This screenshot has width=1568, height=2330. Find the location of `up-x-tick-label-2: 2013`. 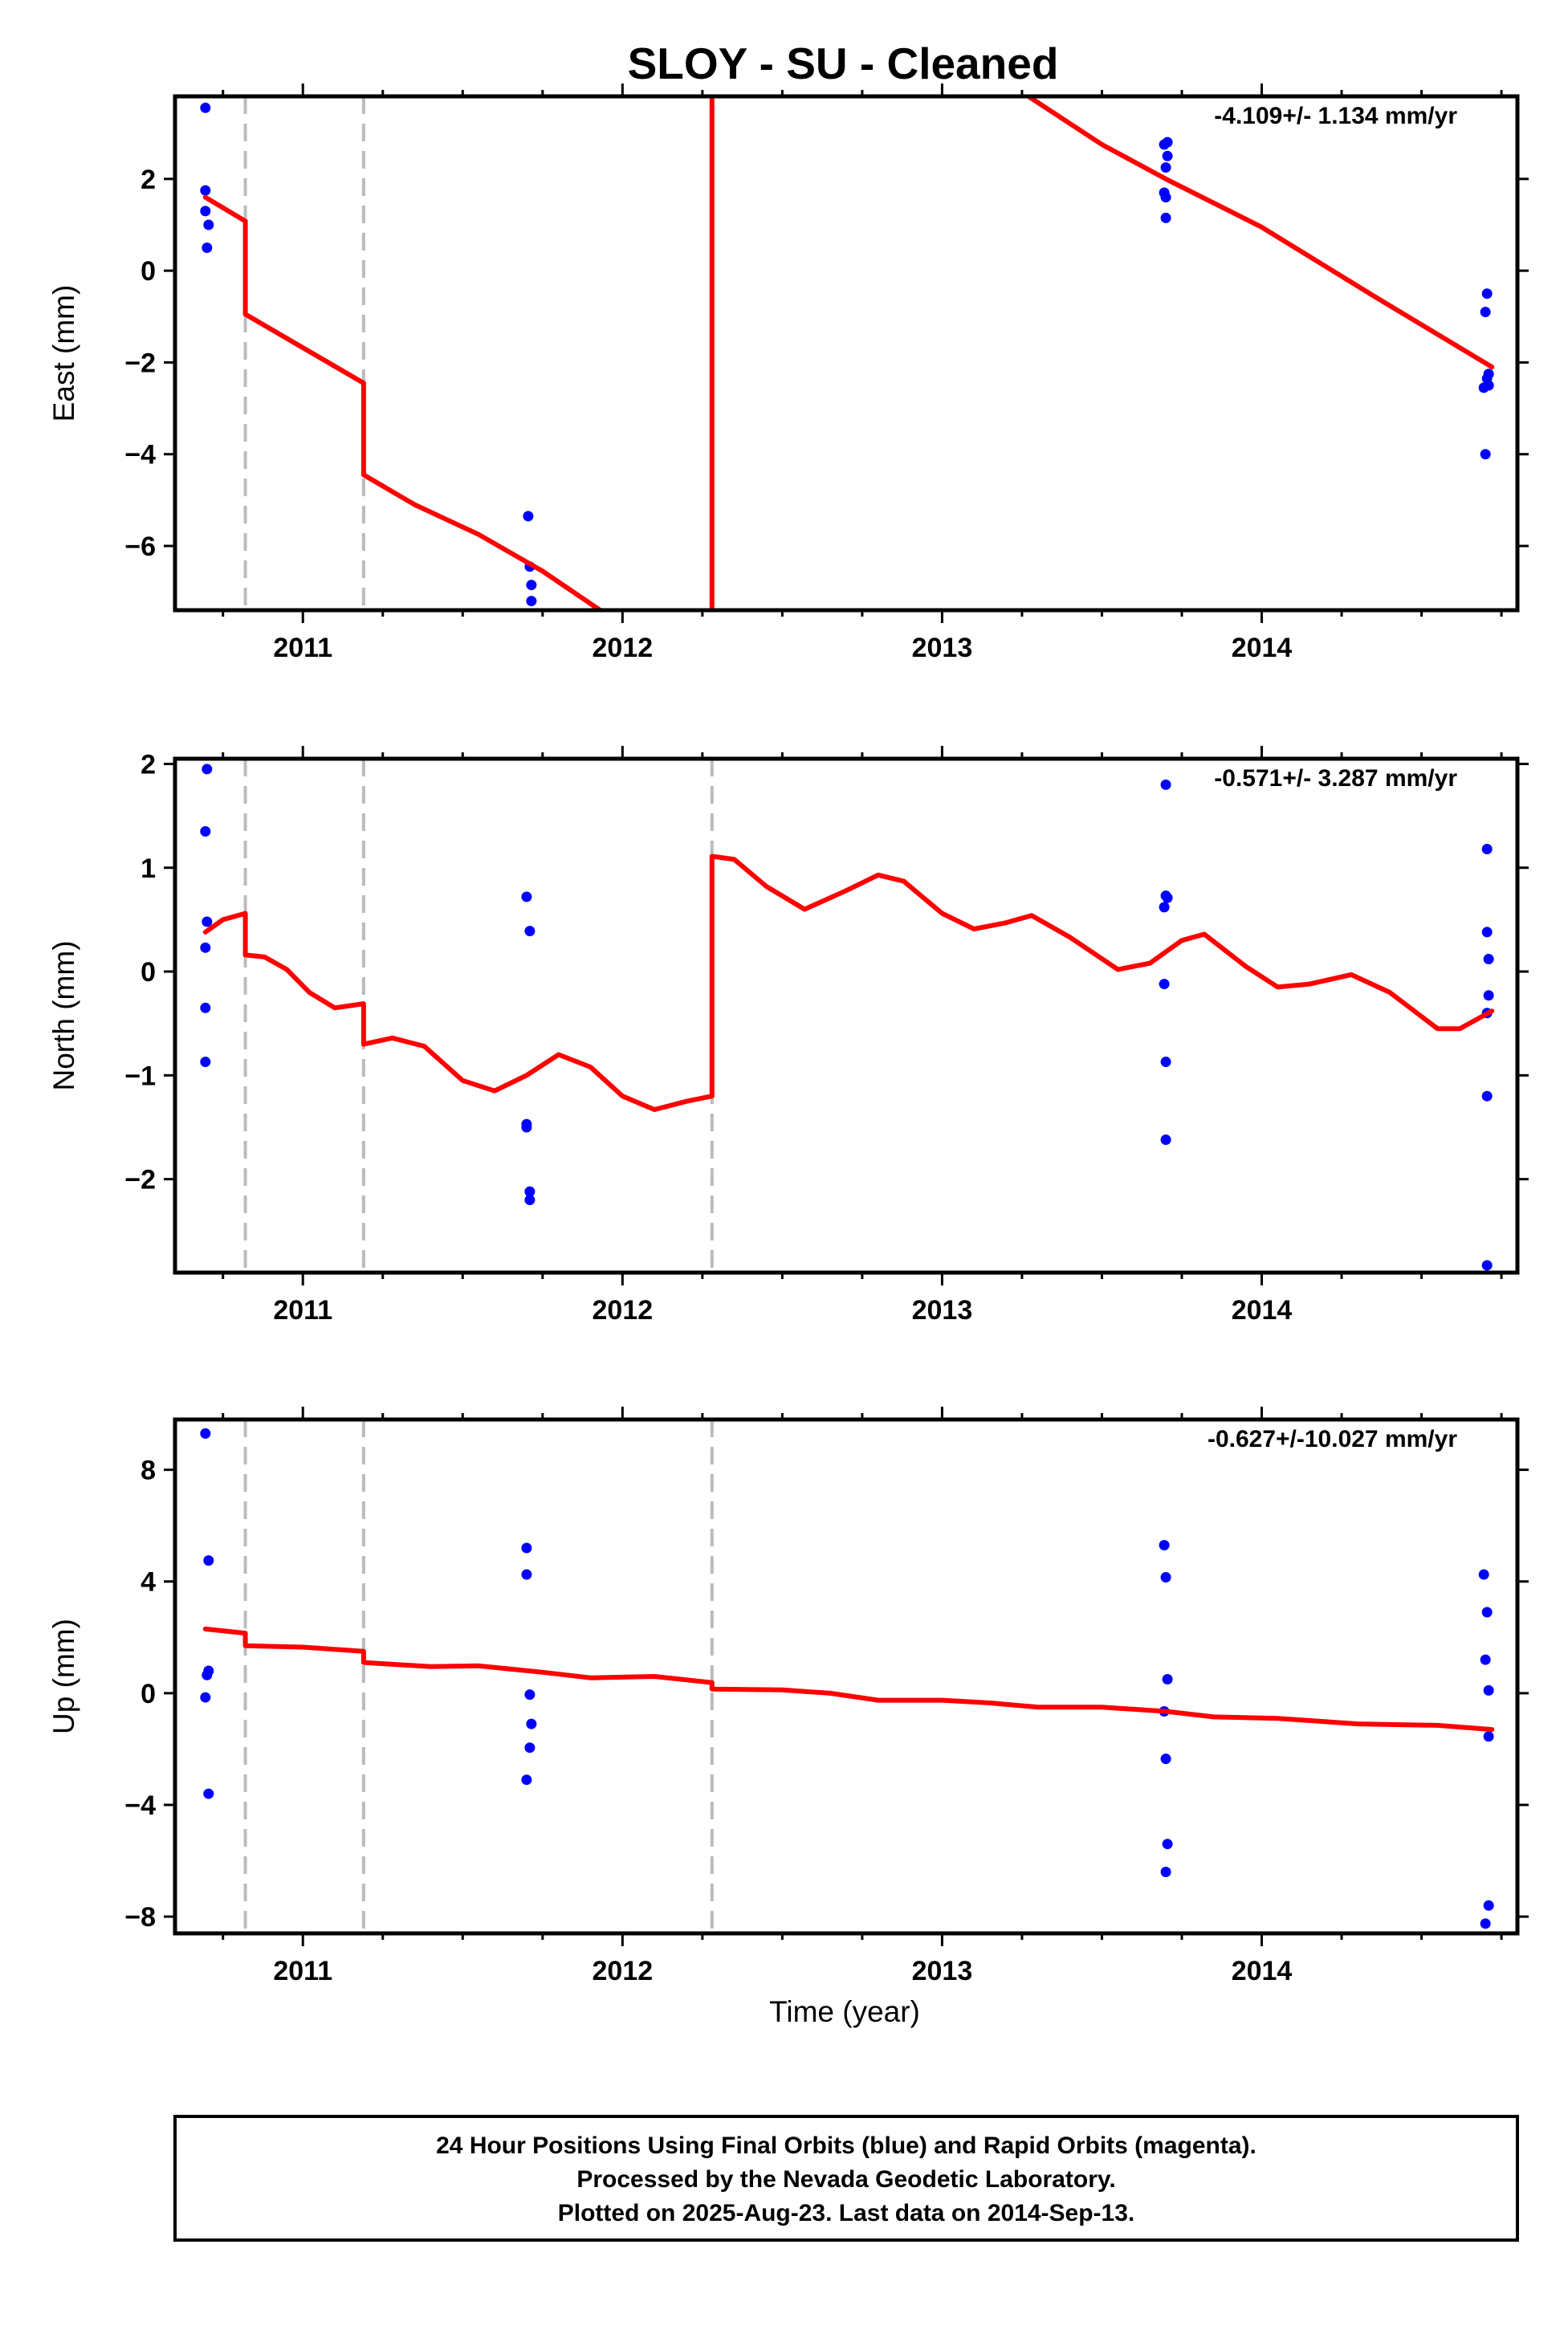

up-x-tick-label-2: 2013 is located at coordinates (942, 1971).